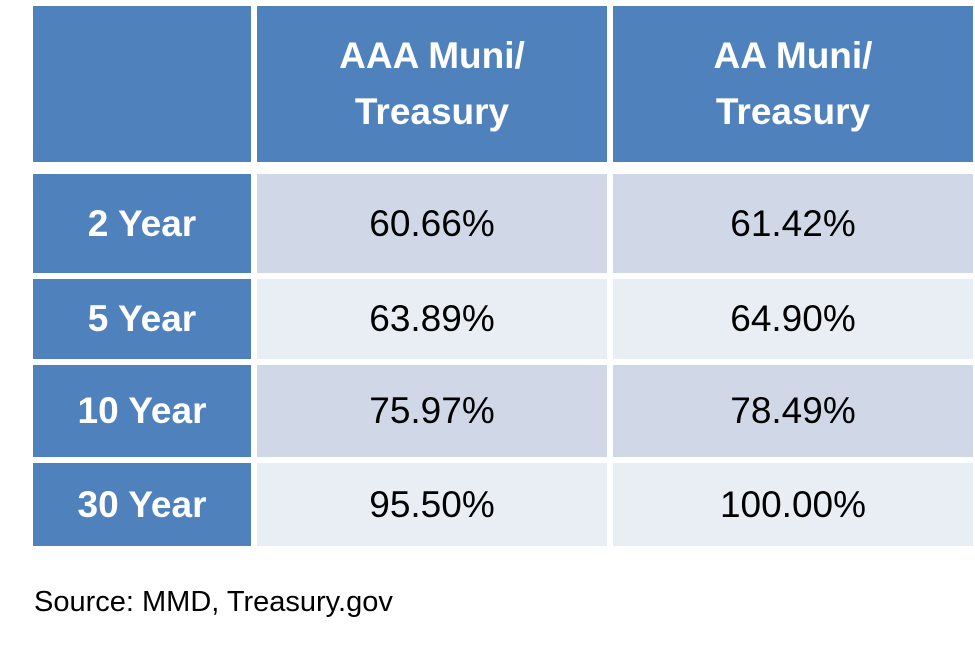 Image resolution: width=975 pixels, height=649 pixels. I want to click on header-corner-cell, so click(142, 84).